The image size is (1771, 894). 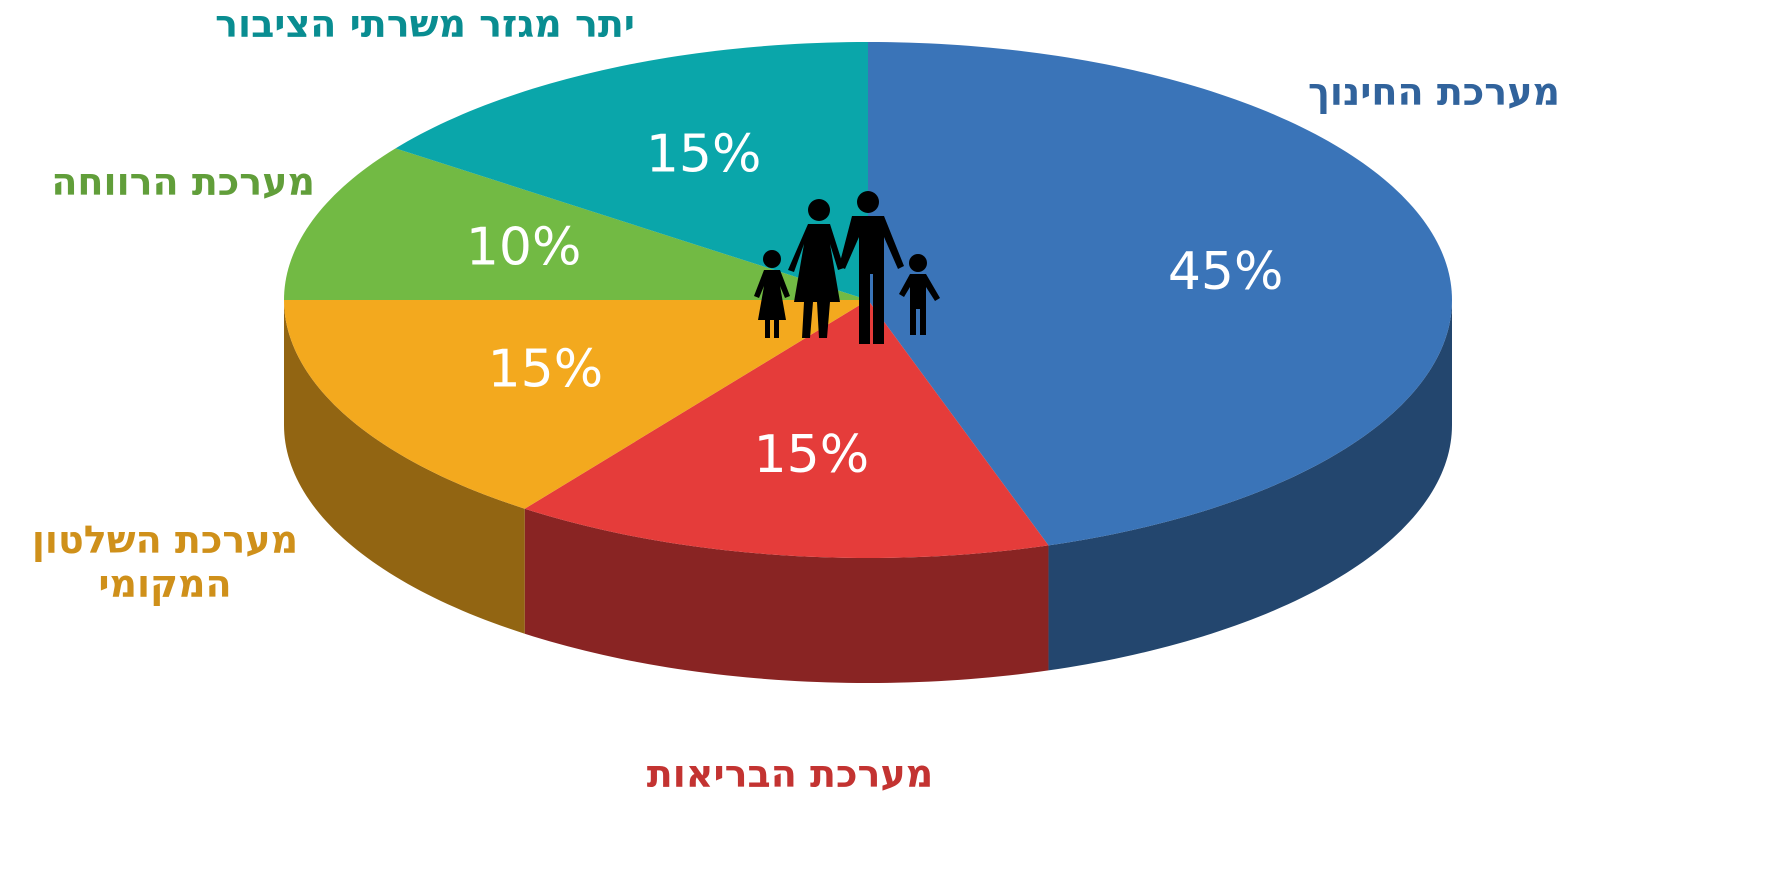 I want to click on category-label: מערכת השלטון המקומי, so click(x=165, y=562).